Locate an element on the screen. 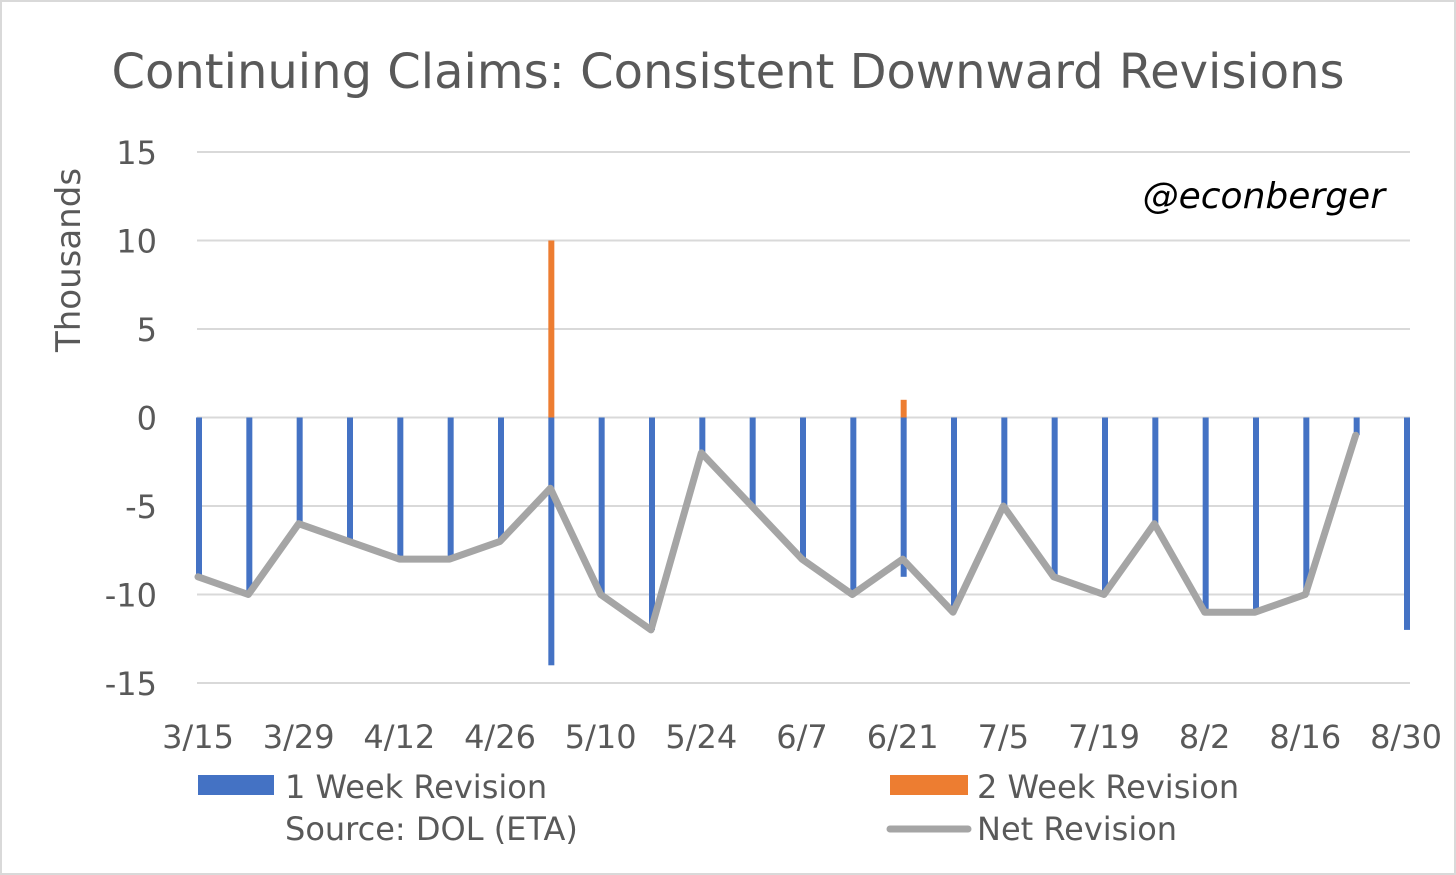 The width and height of the screenshot is (1456, 875). x-tick-label: 5/24 is located at coordinates (701, 737).